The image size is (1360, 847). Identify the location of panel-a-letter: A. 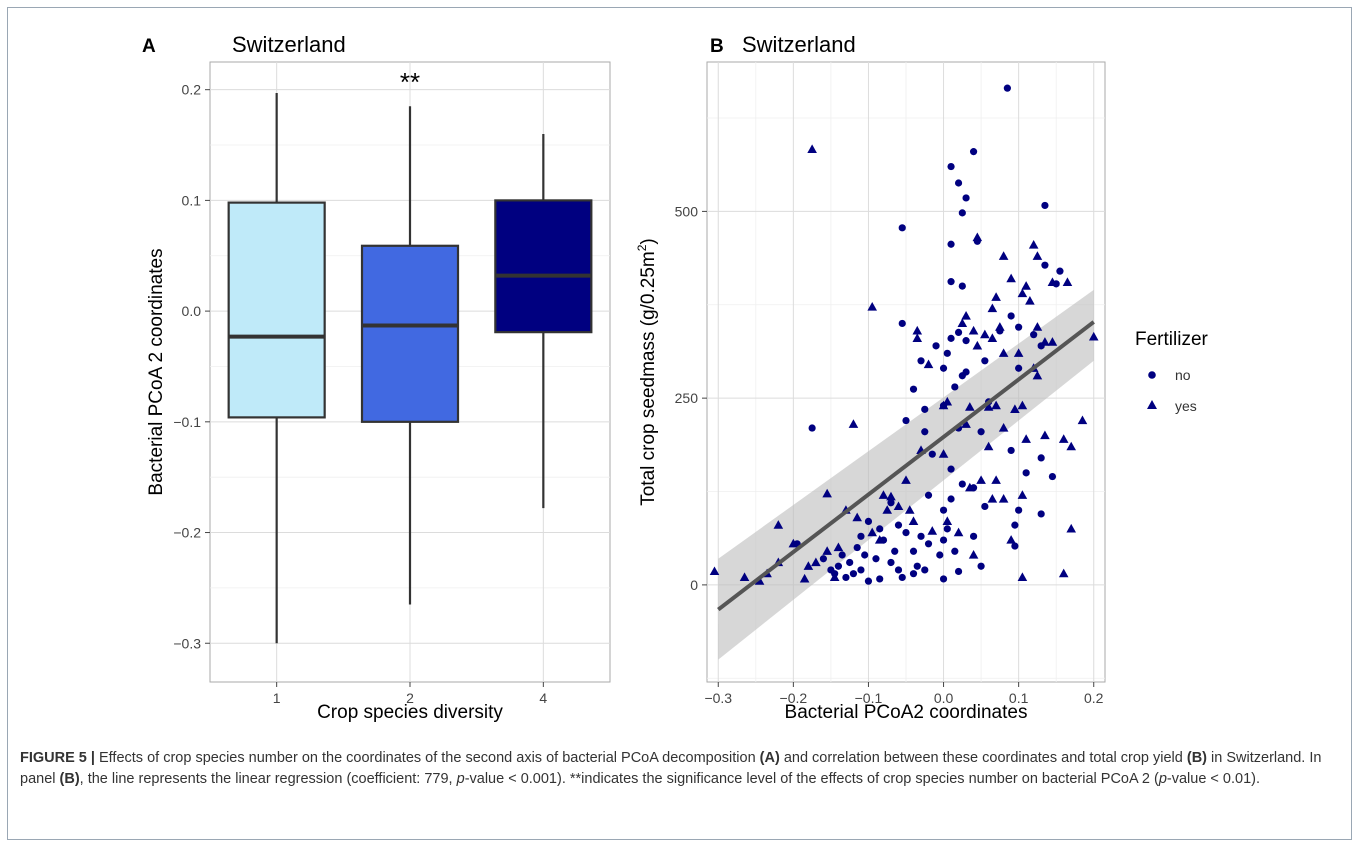
(149, 46).